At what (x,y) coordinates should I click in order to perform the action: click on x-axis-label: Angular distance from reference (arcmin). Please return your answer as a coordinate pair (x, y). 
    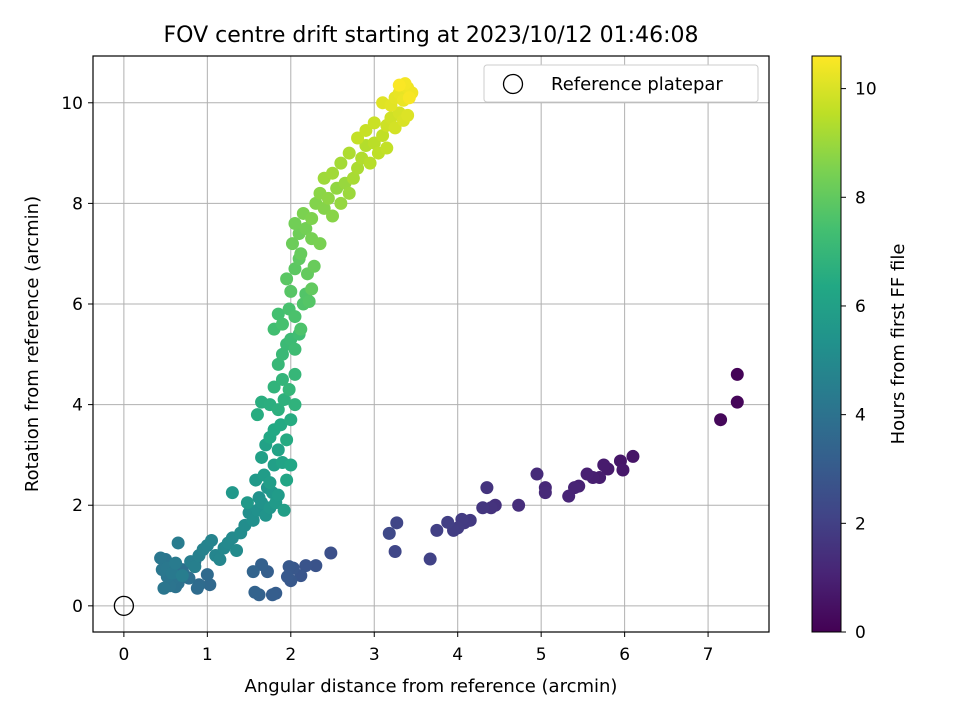
    Looking at the image, I should click on (431, 686).